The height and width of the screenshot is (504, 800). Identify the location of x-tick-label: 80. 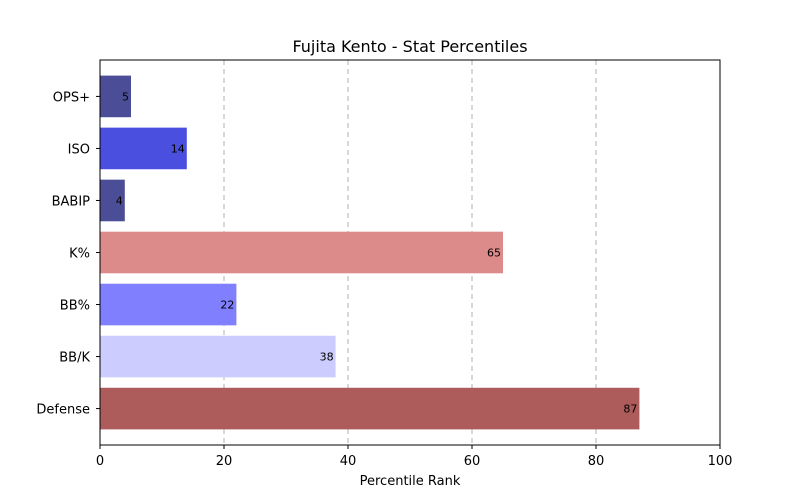
(596, 461).